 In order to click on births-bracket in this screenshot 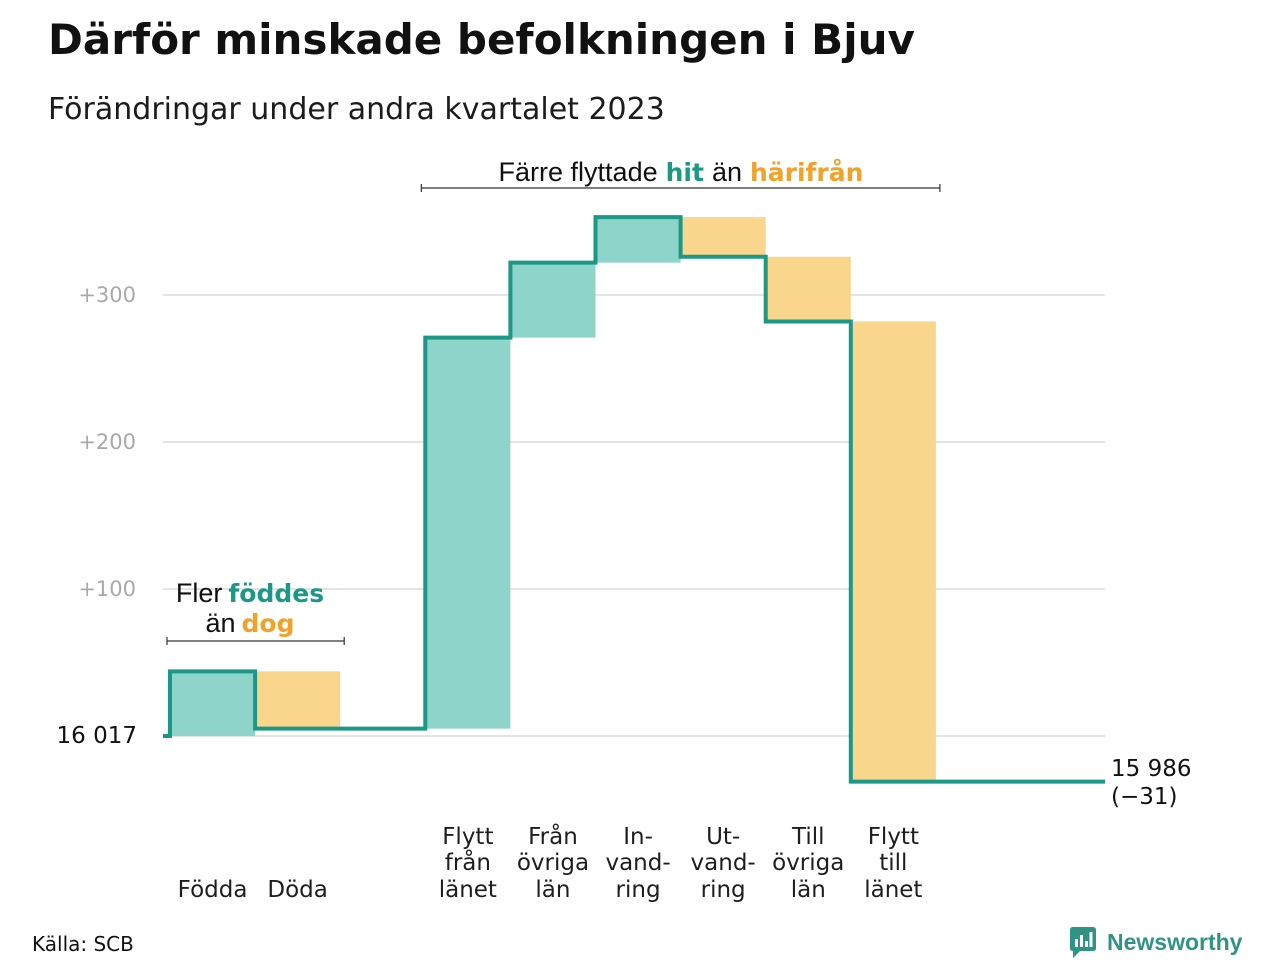, I will do `click(255, 641)`.